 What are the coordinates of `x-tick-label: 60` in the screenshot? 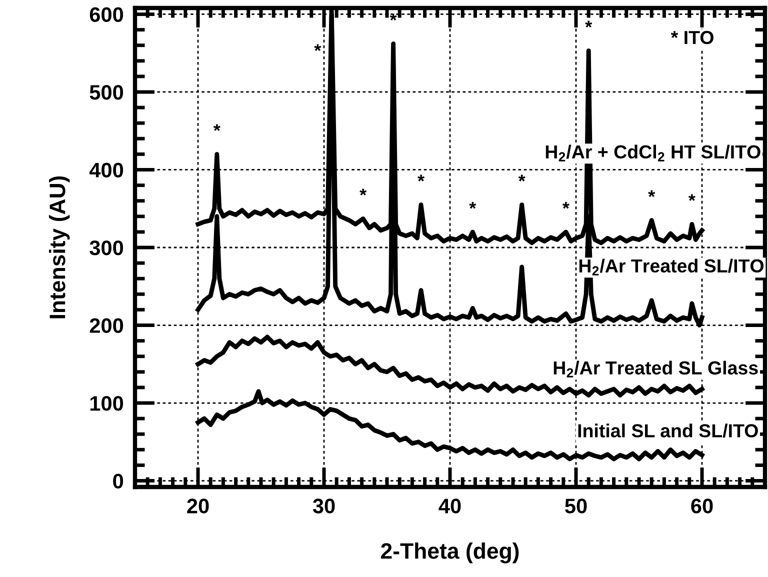 It's located at (702, 506).